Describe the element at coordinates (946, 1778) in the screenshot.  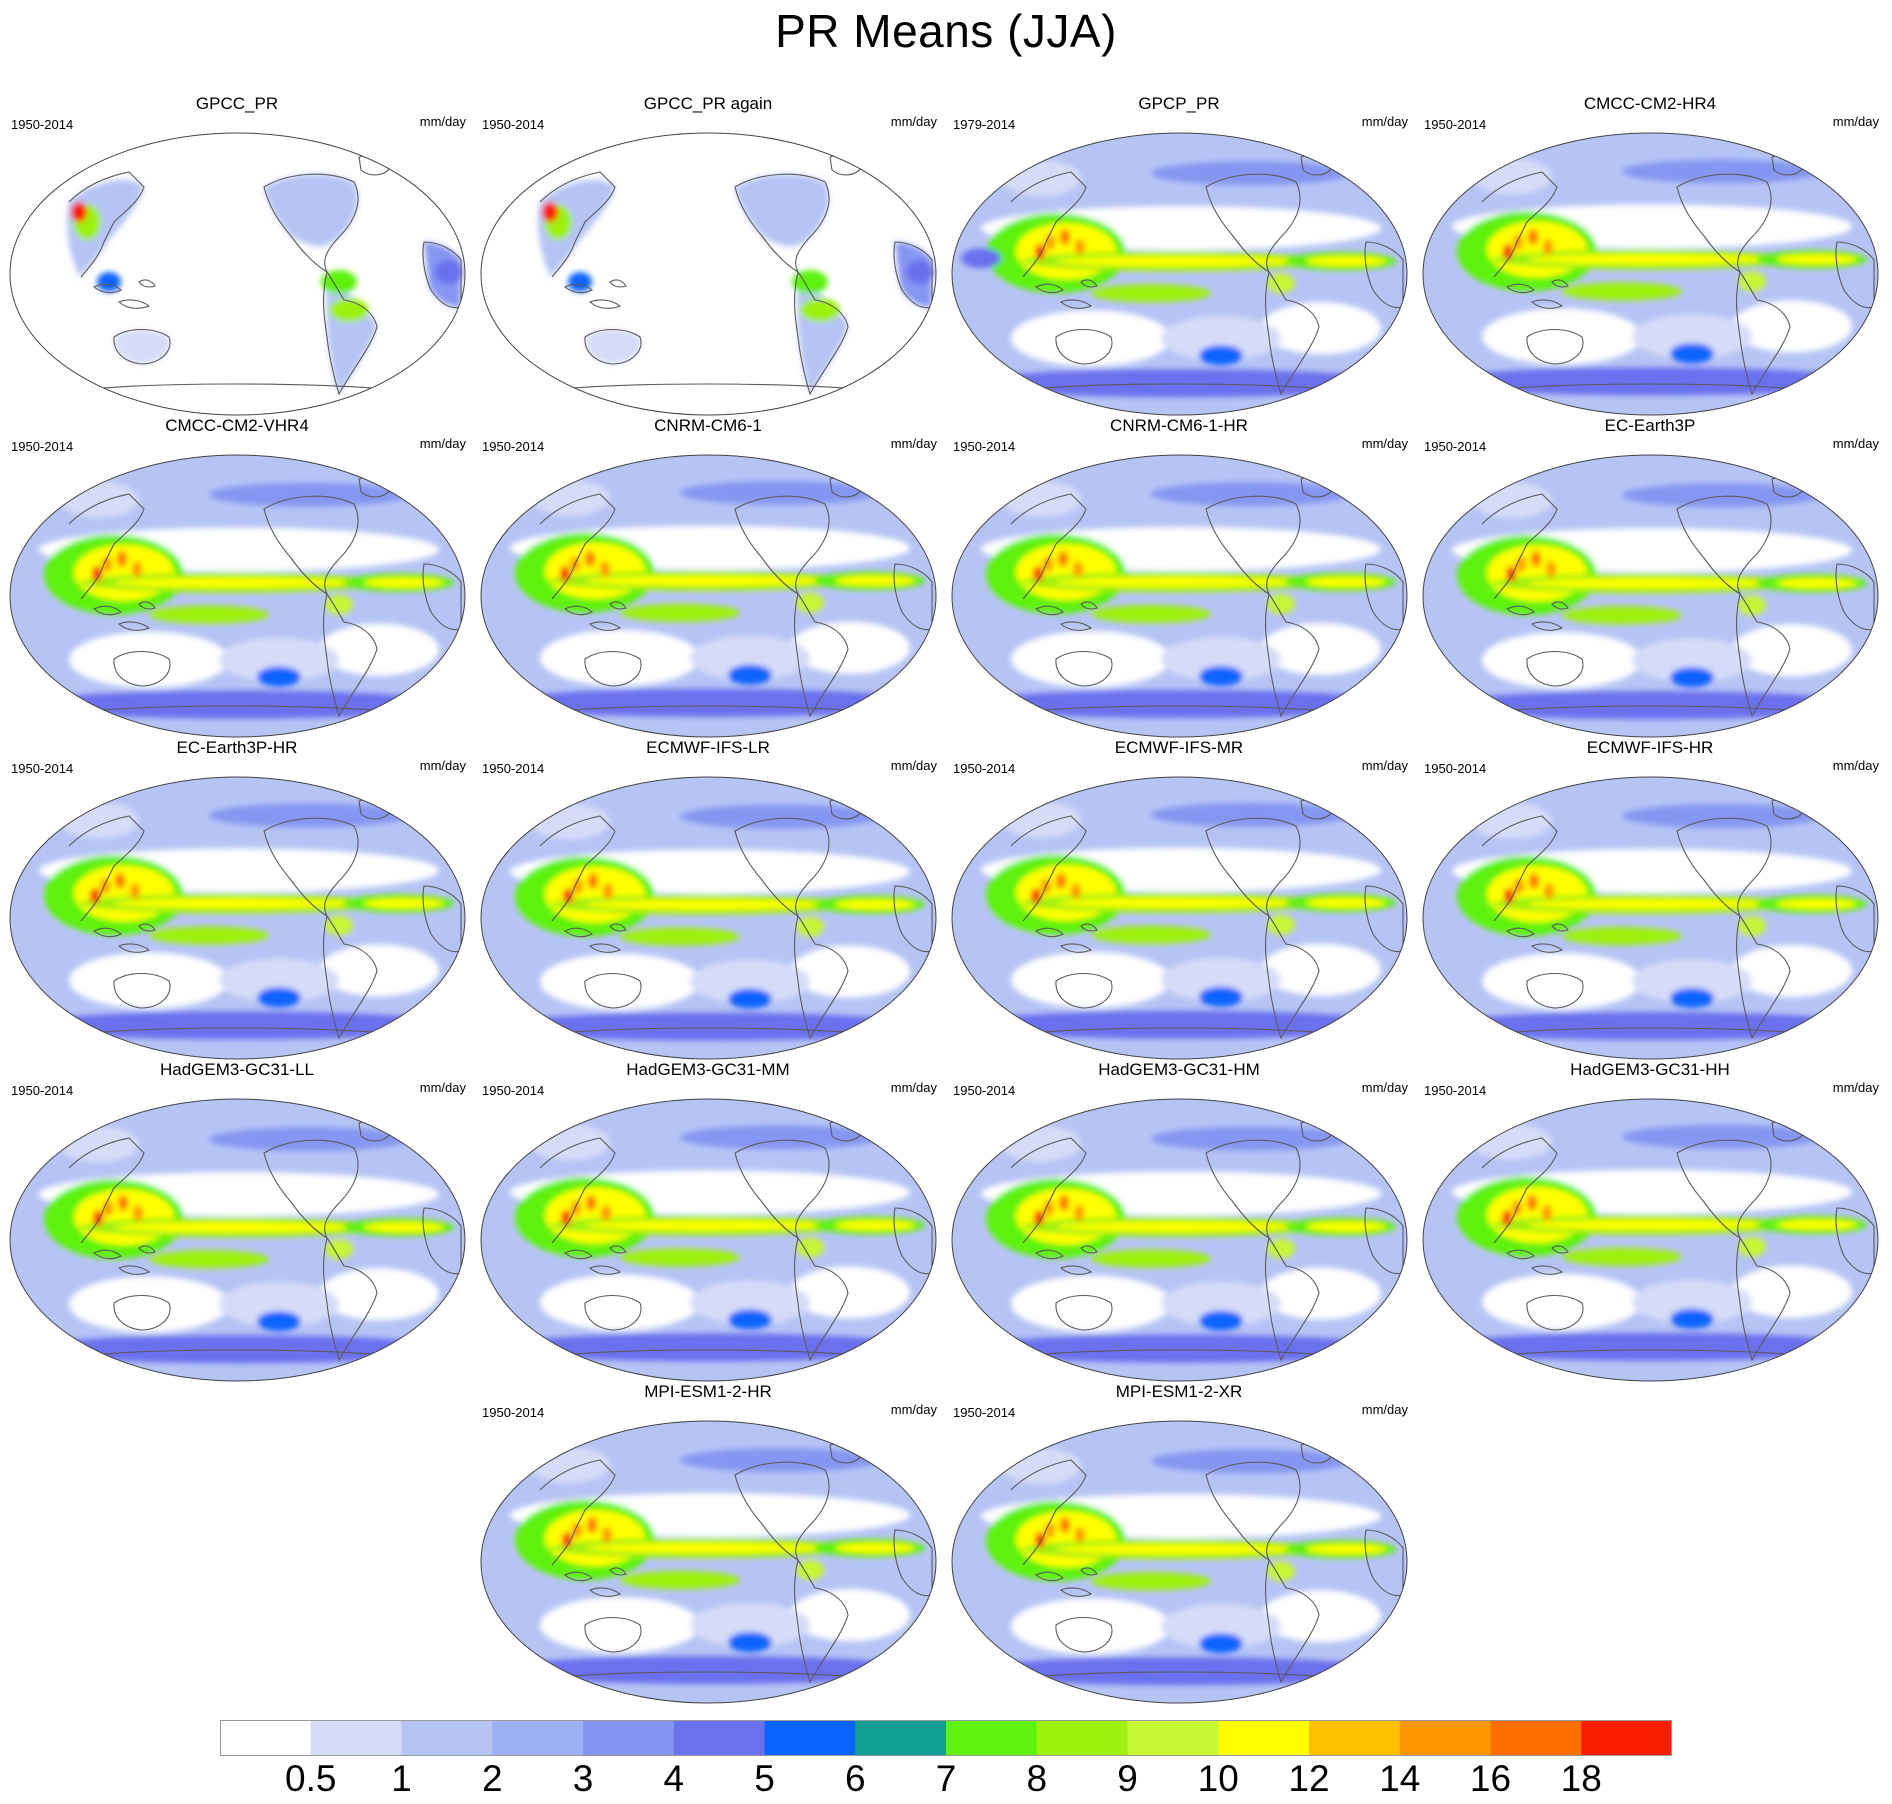
I see `colorbar-tick-label: 7` at that location.